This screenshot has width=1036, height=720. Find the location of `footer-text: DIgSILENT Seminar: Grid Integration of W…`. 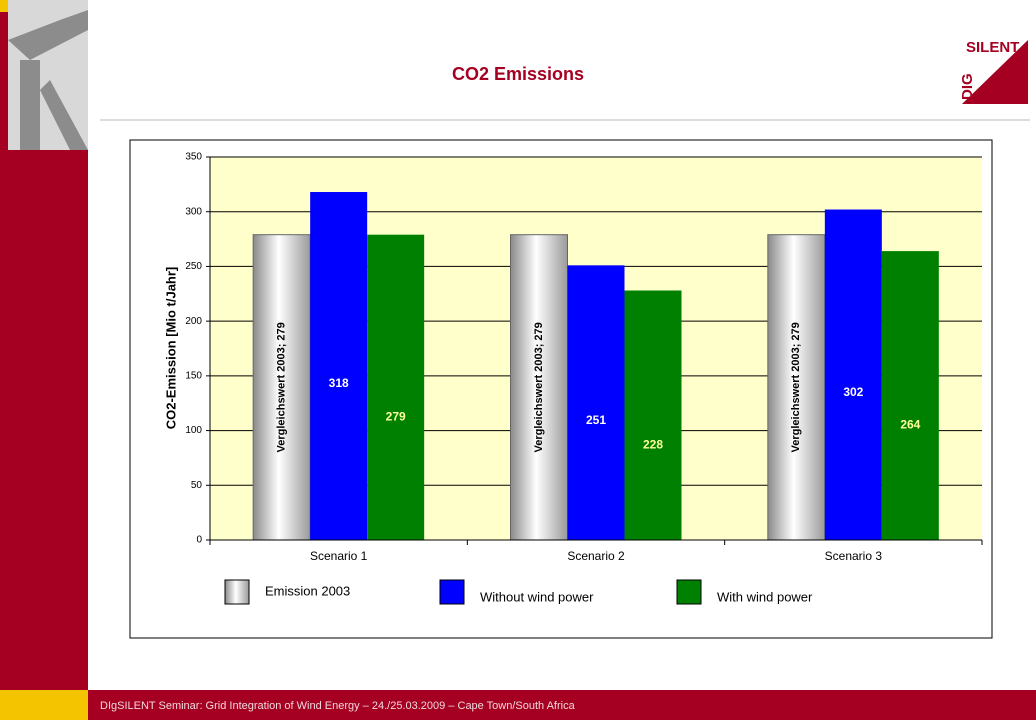

footer-text: DIgSILENT Seminar: Grid Integration of W… is located at coordinates (338, 706).